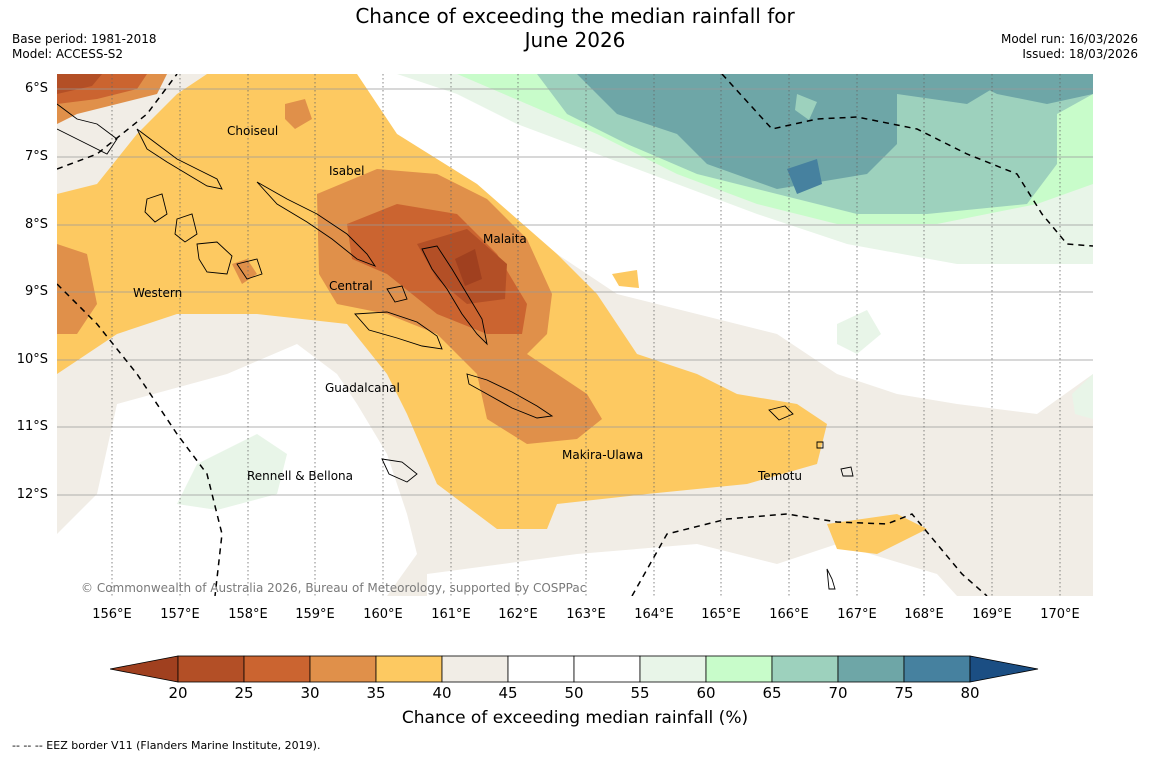 This screenshot has height=758, width=1150. Describe the element at coordinates (505, 239) in the screenshot. I see `region-label-malaita: Malaita` at that location.